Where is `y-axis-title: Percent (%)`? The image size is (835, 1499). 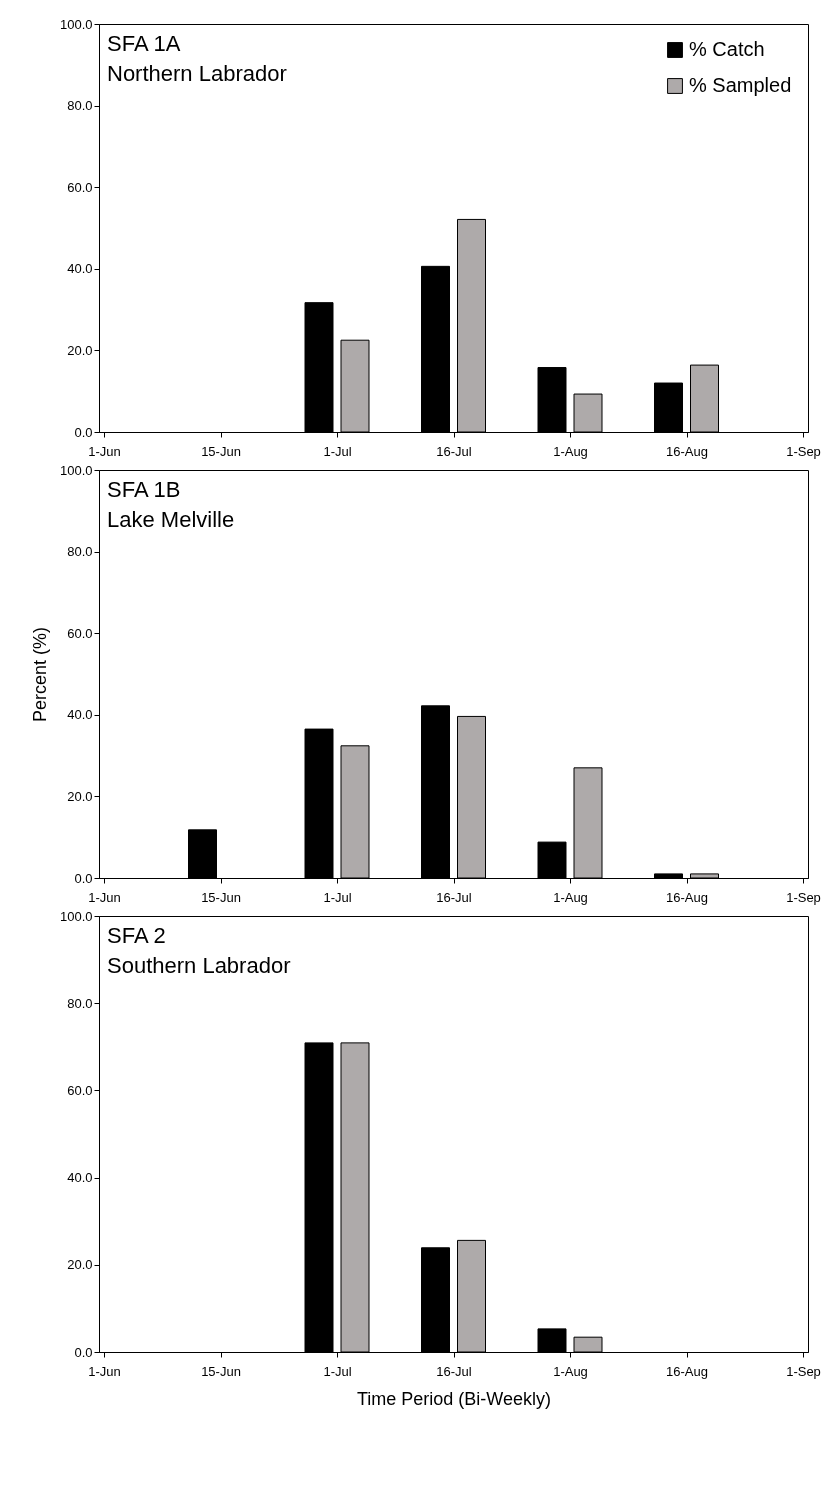
y-axis-title: Percent (%) is located at coordinates (39, 674).